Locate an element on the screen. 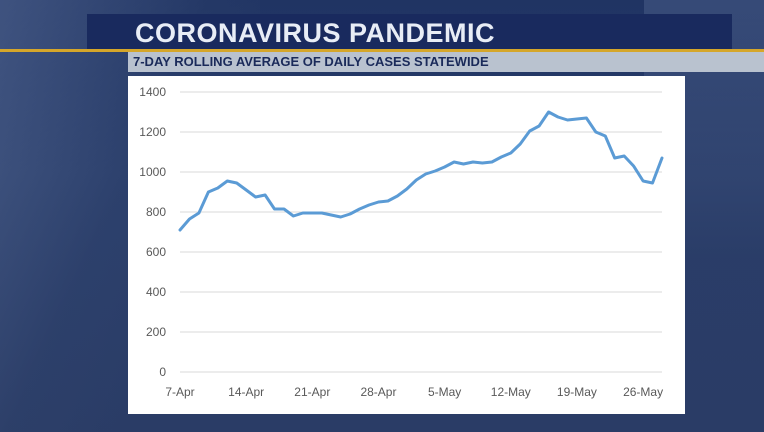 This screenshot has width=764, height=432. x-tick-label: 7-Apr is located at coordinates (179, 392).